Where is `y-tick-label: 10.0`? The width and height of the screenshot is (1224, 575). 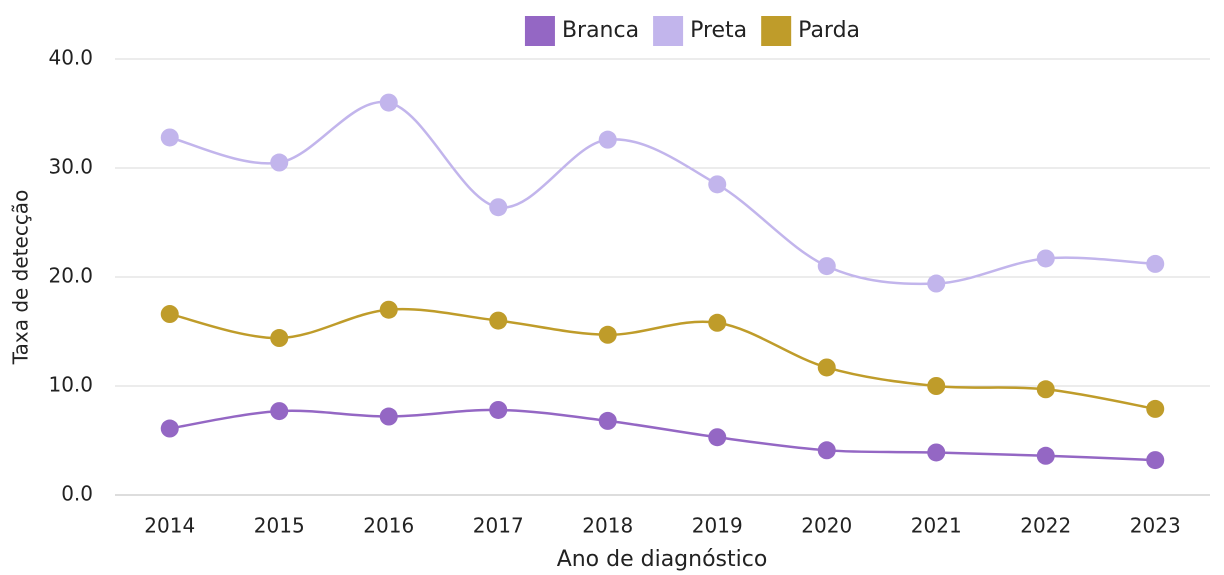 y-tick-label: 10.0 is located at coordinates (70, 385).